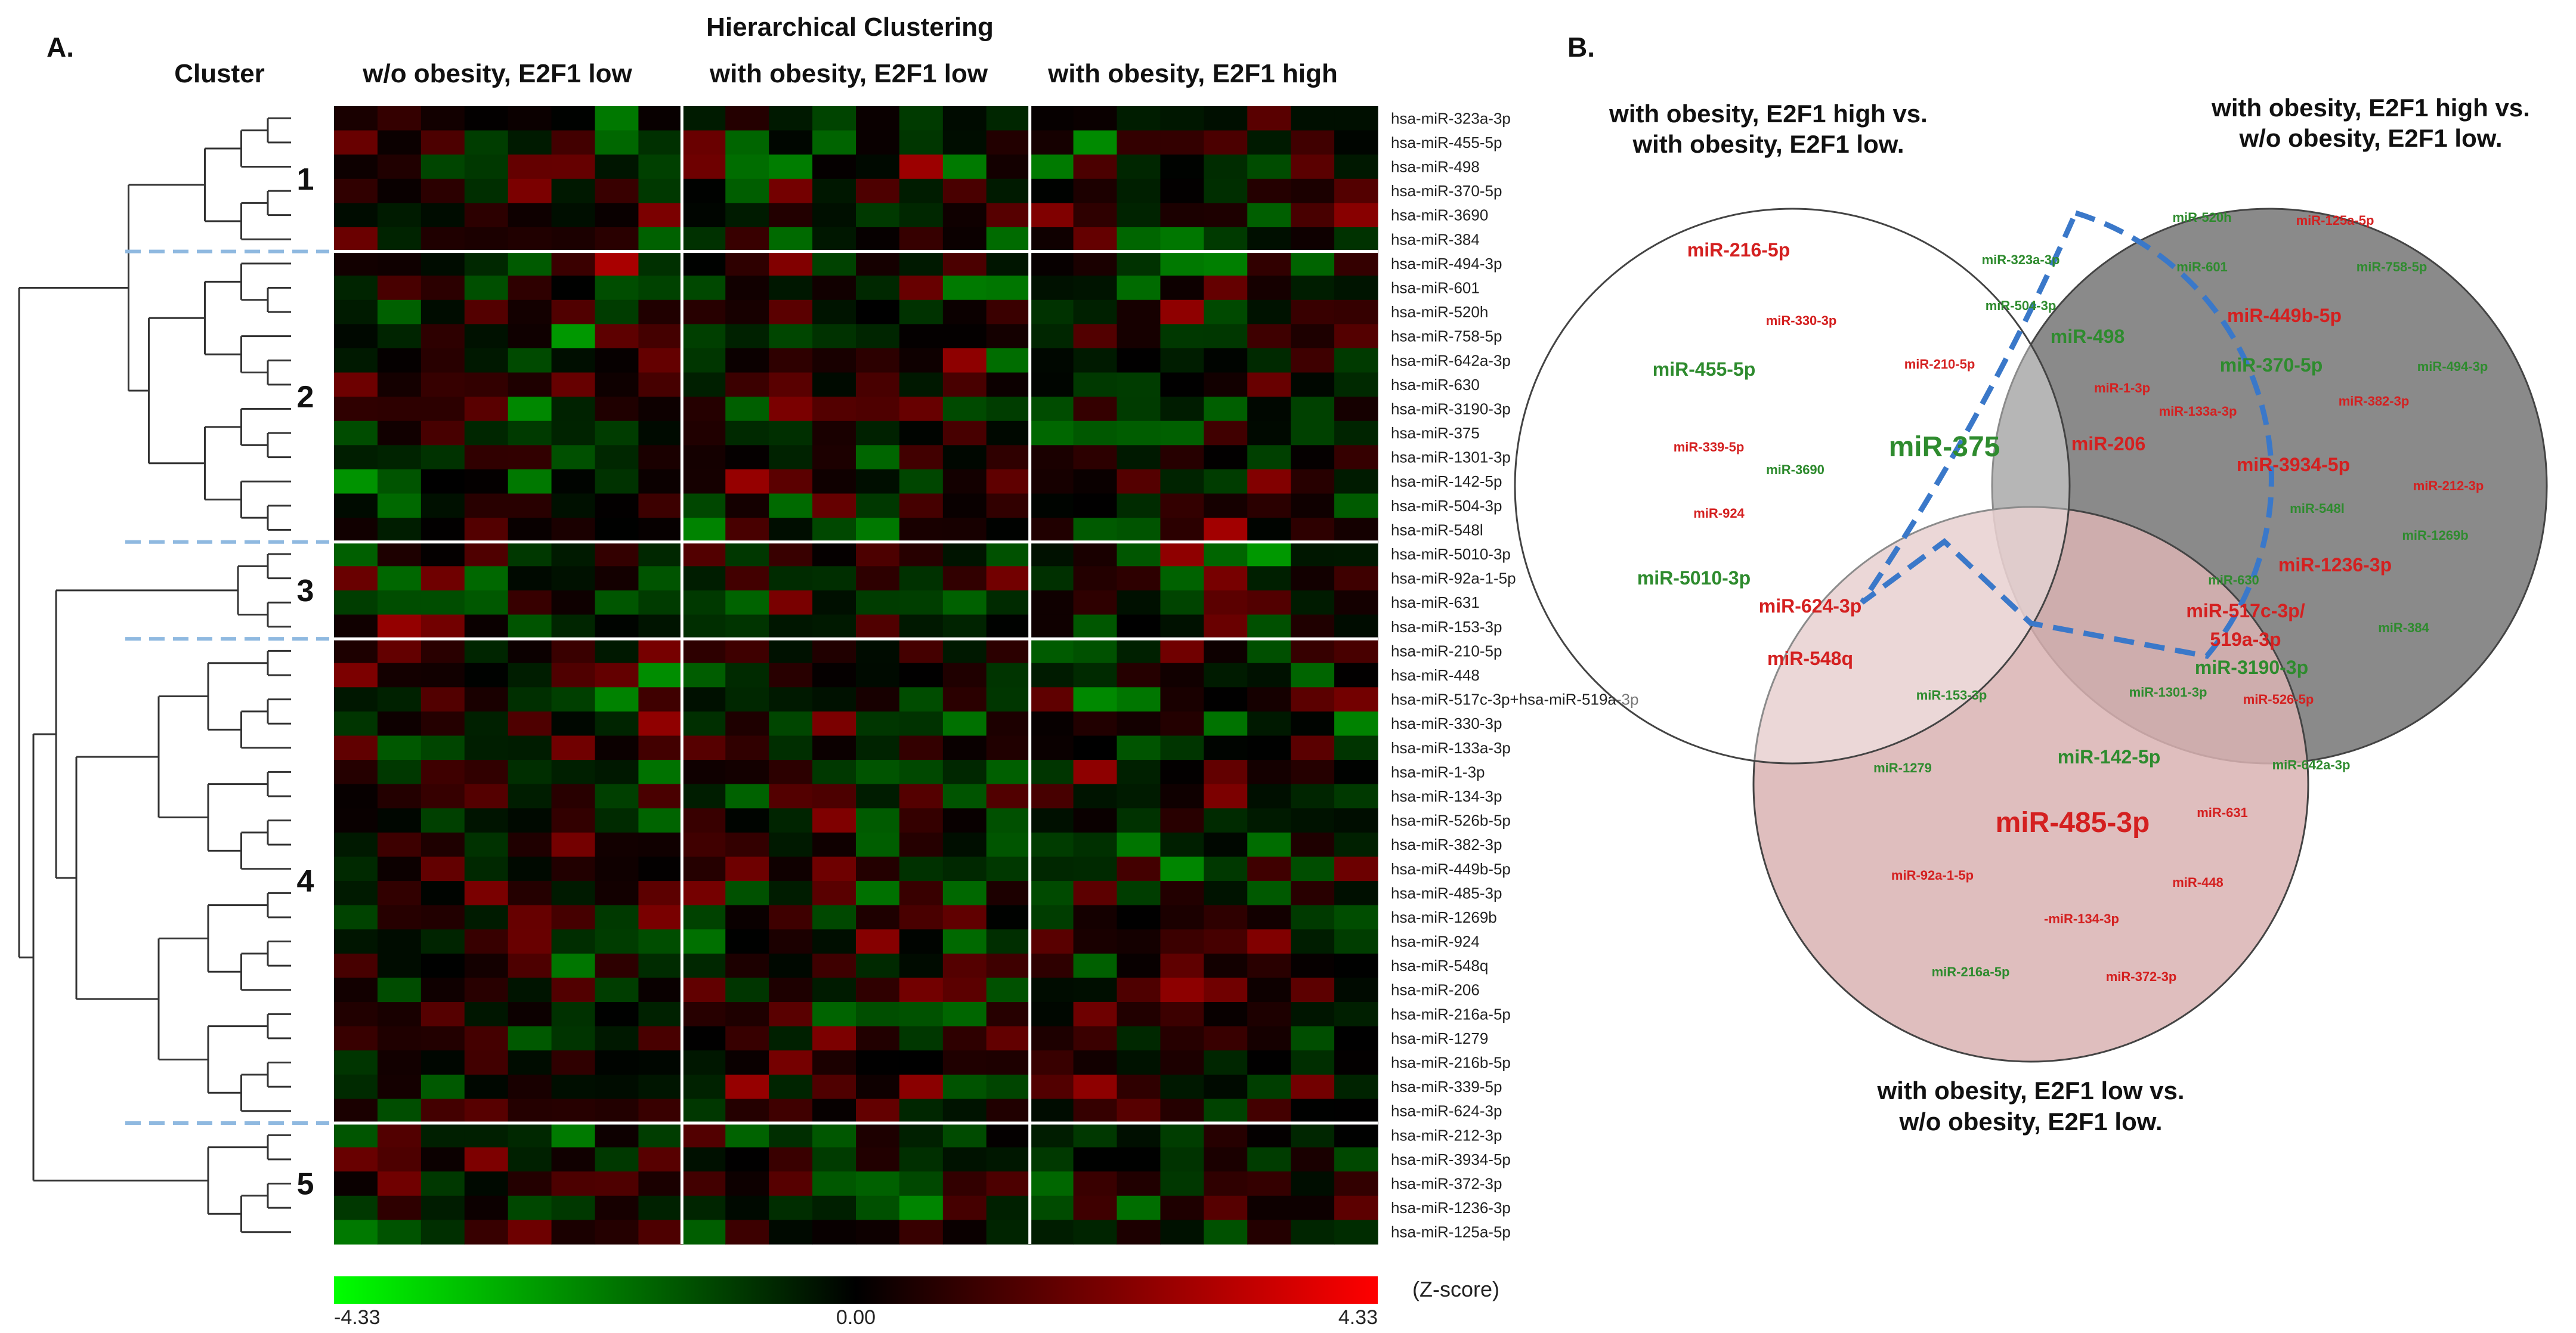 This screenshot has width=2576, height=1333. What do you see at coordinates (1446, 506) in the screenshot?
I see `row-label: hsa-miR-504-3p` at bounding box center [1446, 506].